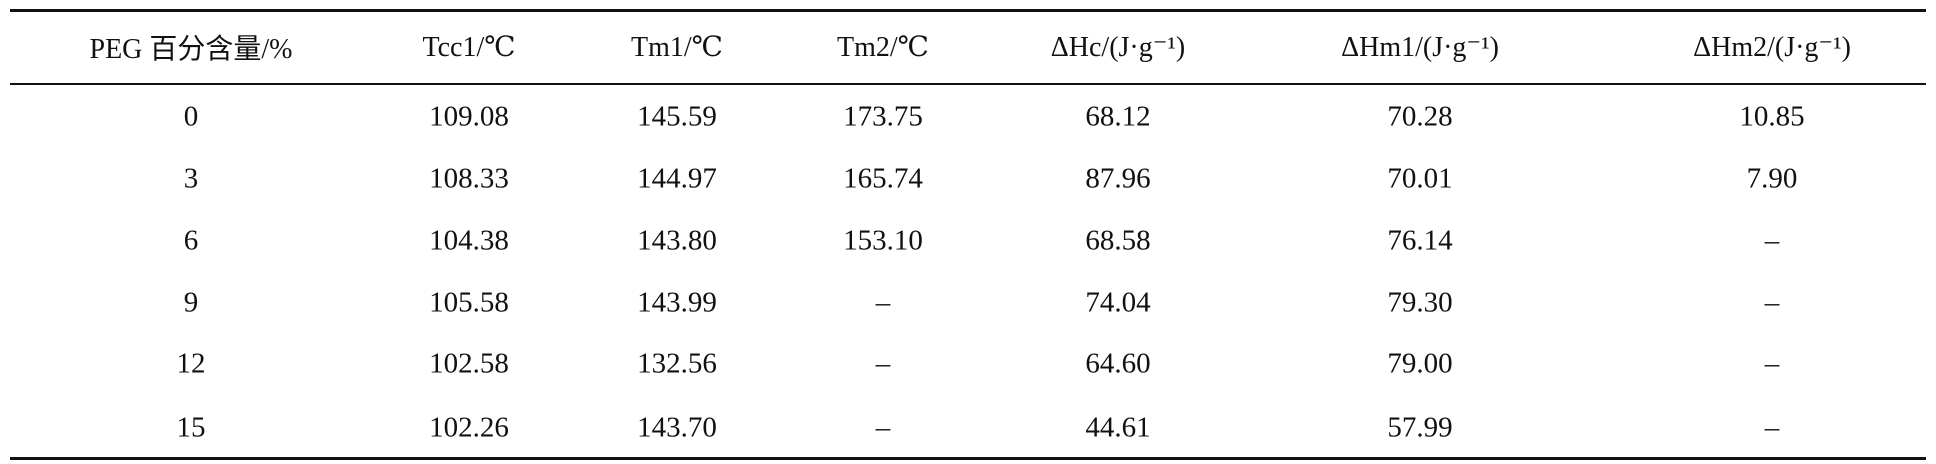  I want to click on table-cell: 102.58, so click(469, 363).